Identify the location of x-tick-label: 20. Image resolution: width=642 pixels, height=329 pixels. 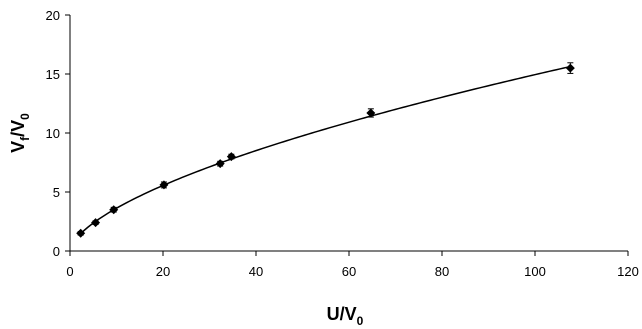
(163, 271).